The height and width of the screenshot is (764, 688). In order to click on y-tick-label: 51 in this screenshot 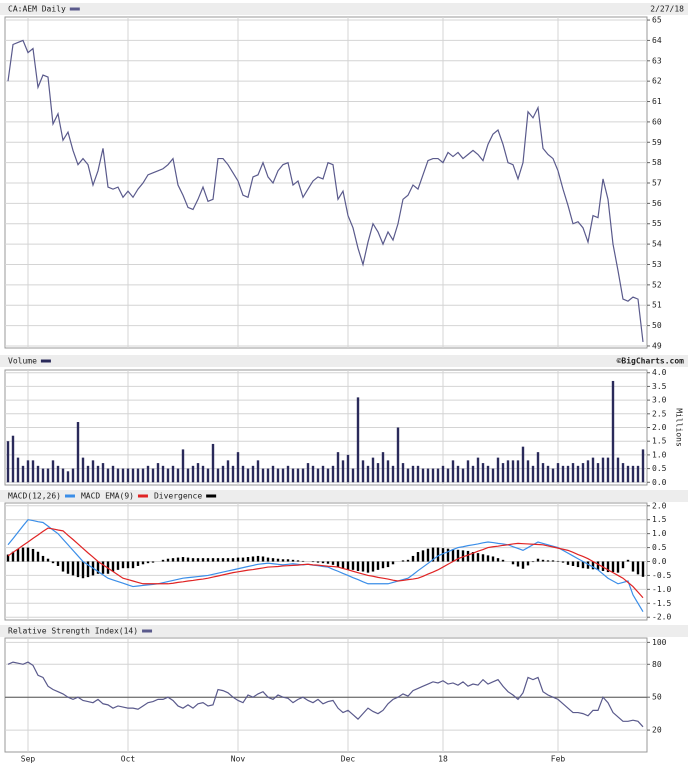, I will do `click(657, 305)`.